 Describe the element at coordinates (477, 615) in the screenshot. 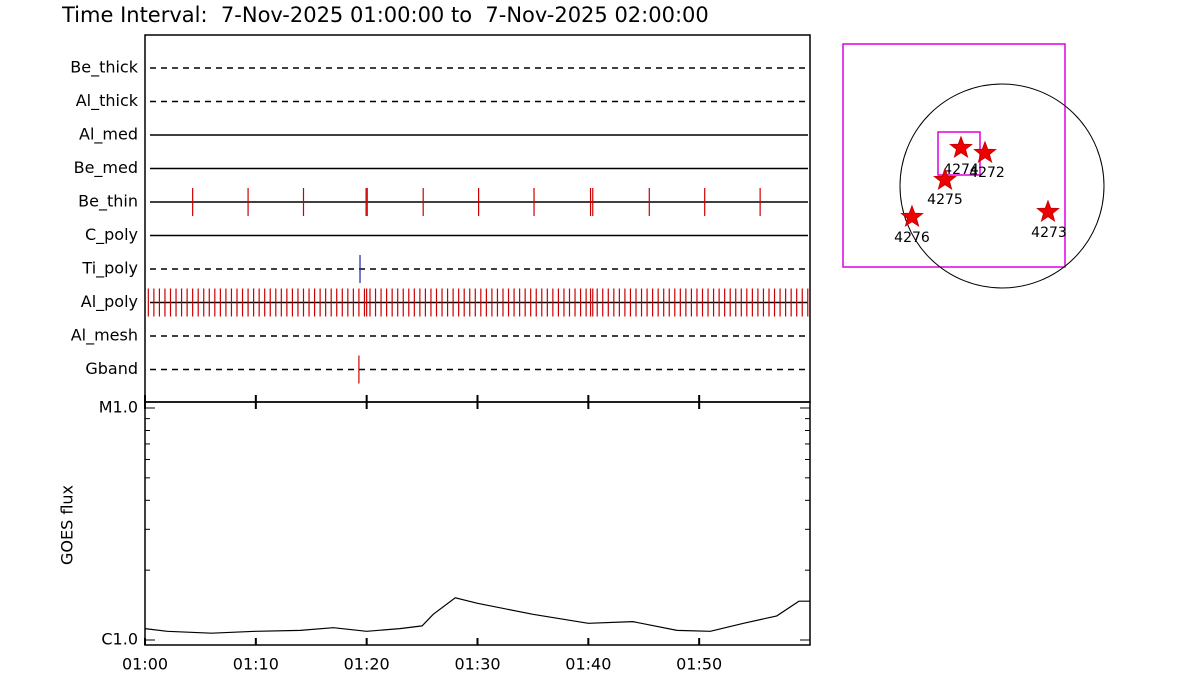

I see `goes-curve` at that location.